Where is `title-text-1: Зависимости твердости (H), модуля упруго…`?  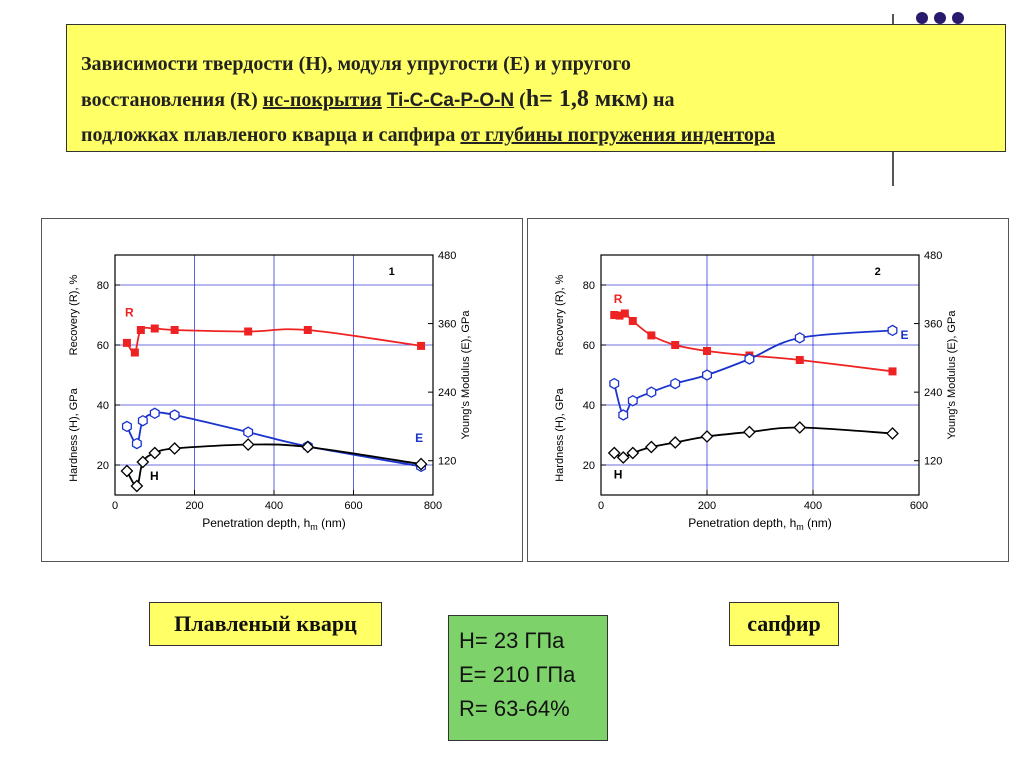
title-text-1: Зависимости твердости (H), модуля упруго… is located at coordinates (356, 64).